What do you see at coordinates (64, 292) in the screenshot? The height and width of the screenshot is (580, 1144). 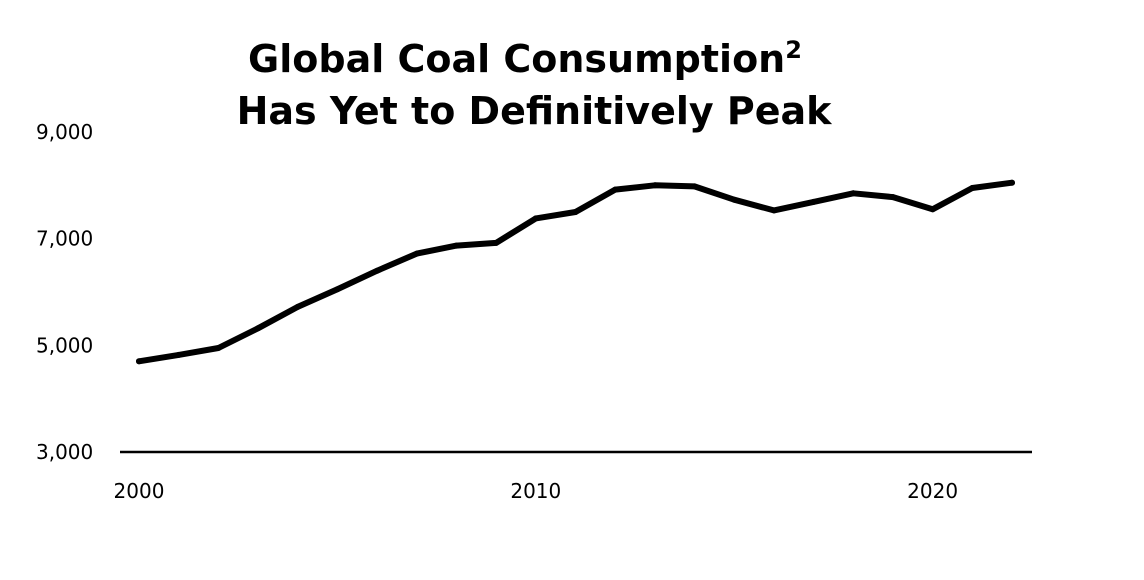 I see `y-axis-ticks: 3,000 5,000 7,000 9,000` at bounding box center [64, 292].